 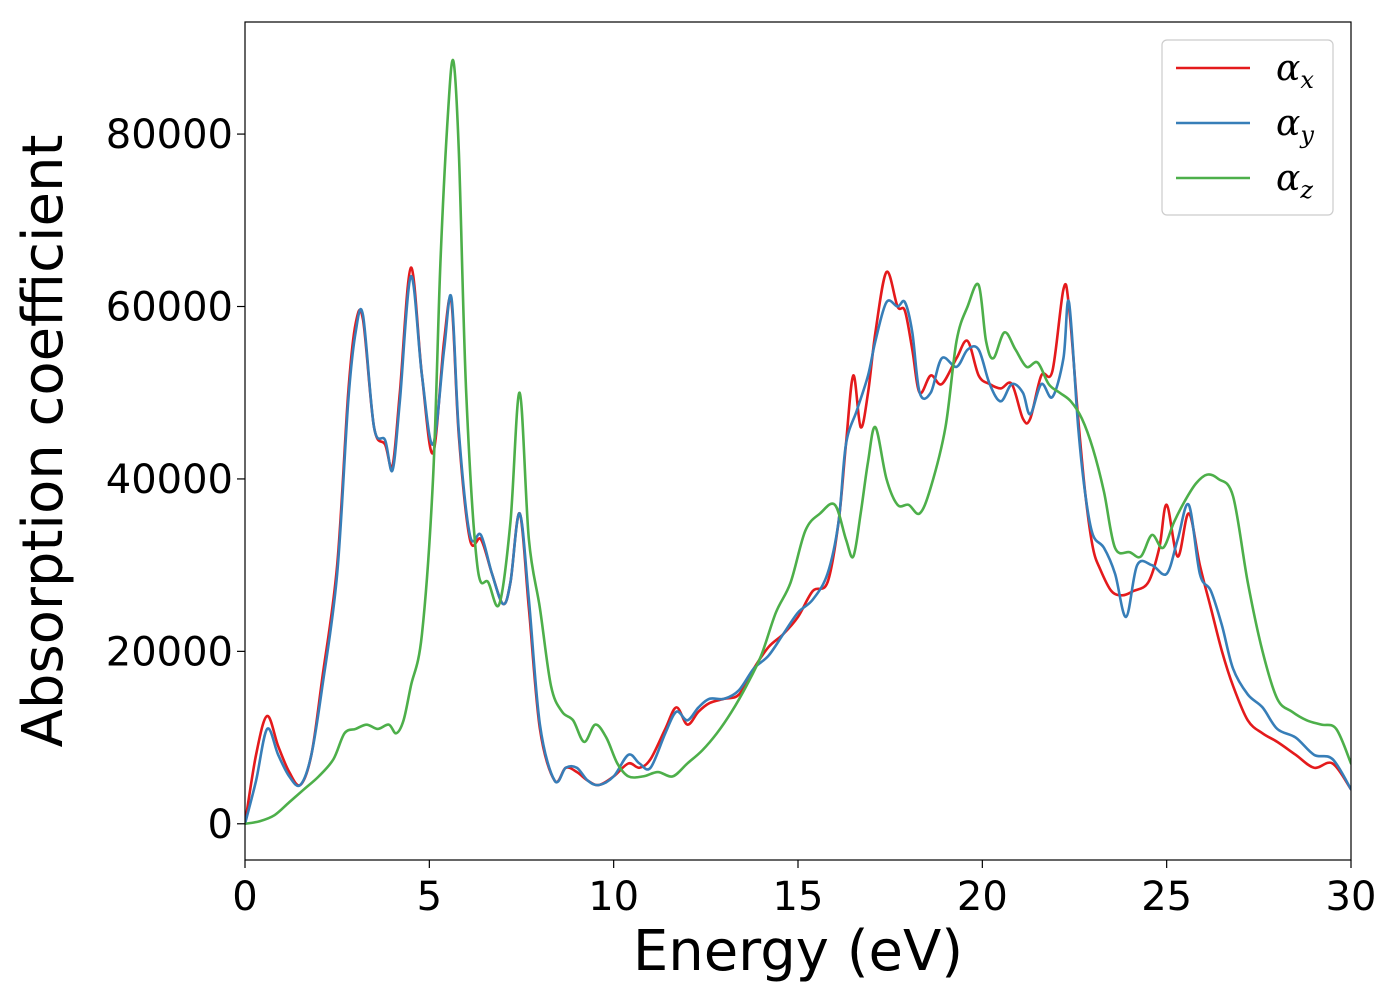 I want to click on x-axis-title: Energy (eV), so click(x=798, y=951).